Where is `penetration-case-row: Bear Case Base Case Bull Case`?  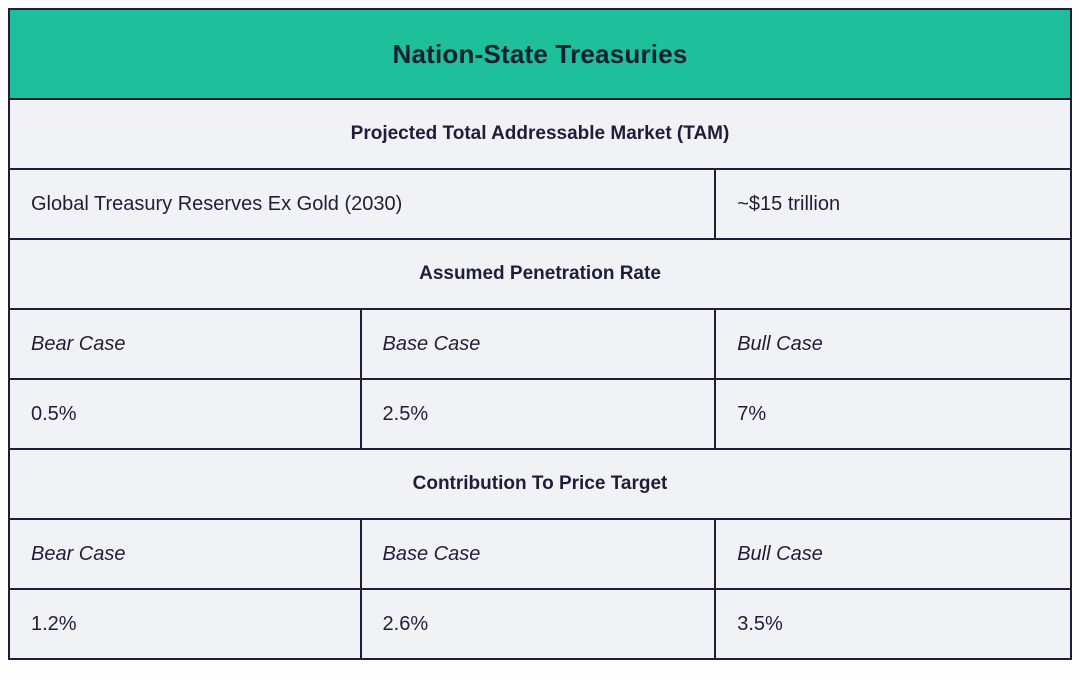 penetration-case-row: Bear Case Base Case Bull Case is located at coordinates (540, 344).